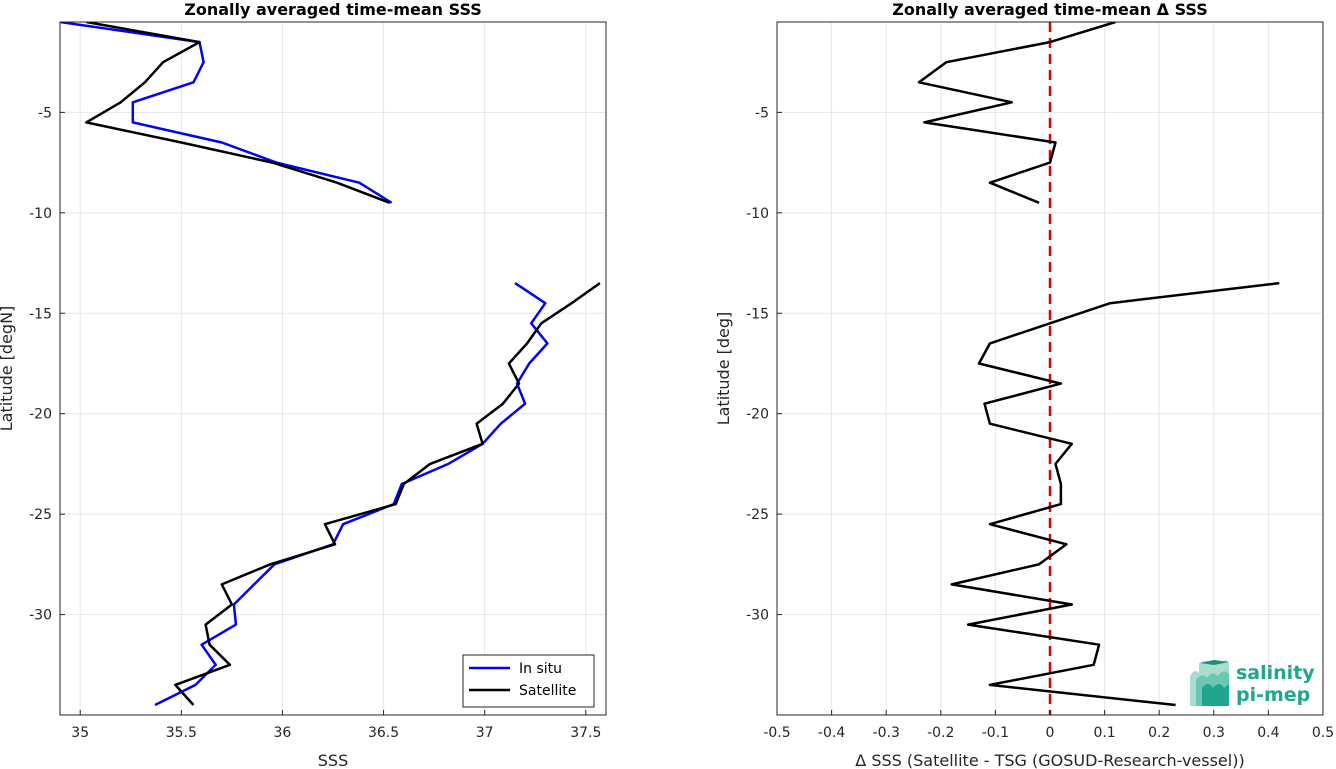 Image resolution: width=1336 pixels, height=769 pixels. I want to click on logo-wave-icon, so click(1209, 683).